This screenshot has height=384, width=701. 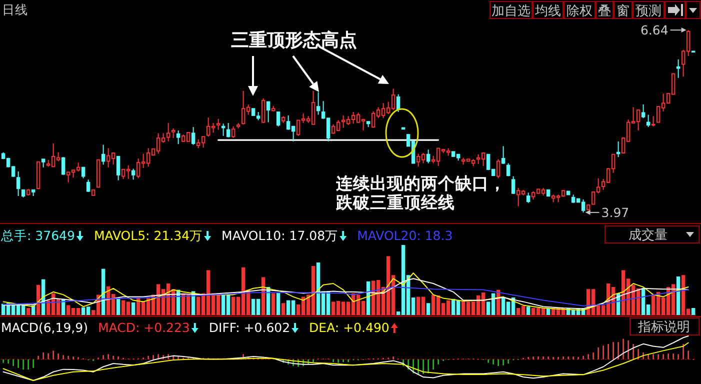 What do you see at coordinates (280, 235) in the screenshot?
I see `text: MAVOL10: 17.08万` at bounding box center [280, 235].